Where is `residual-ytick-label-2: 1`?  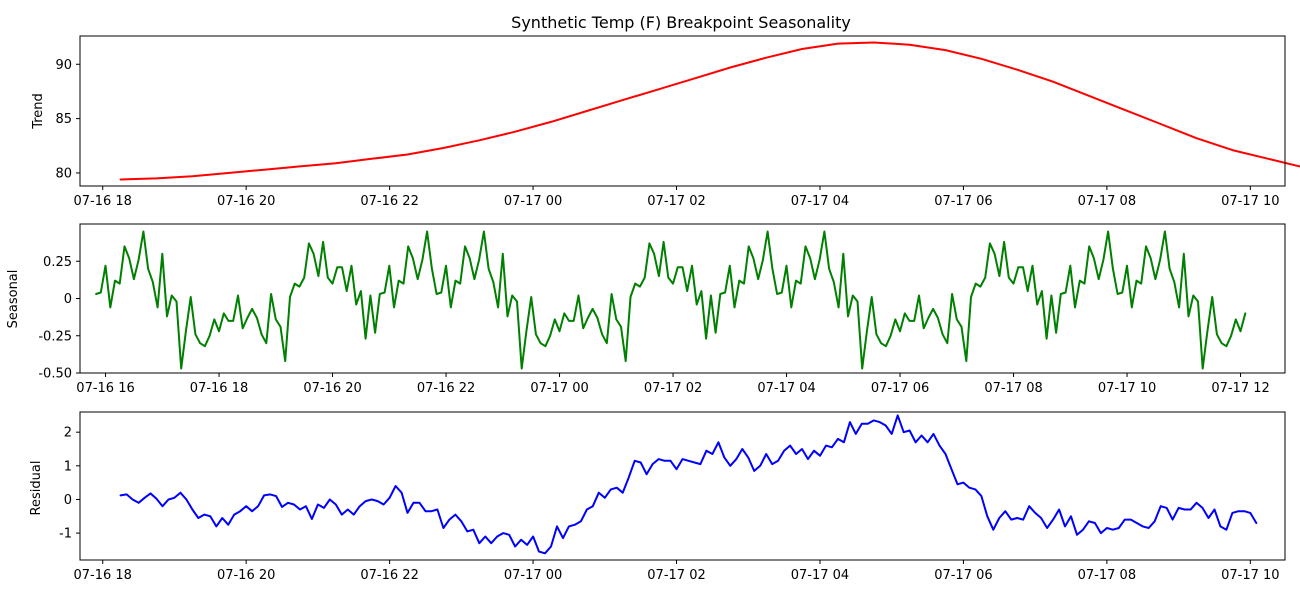
residual-ytick-label-2: 1 is located at coordinates (68, 466).